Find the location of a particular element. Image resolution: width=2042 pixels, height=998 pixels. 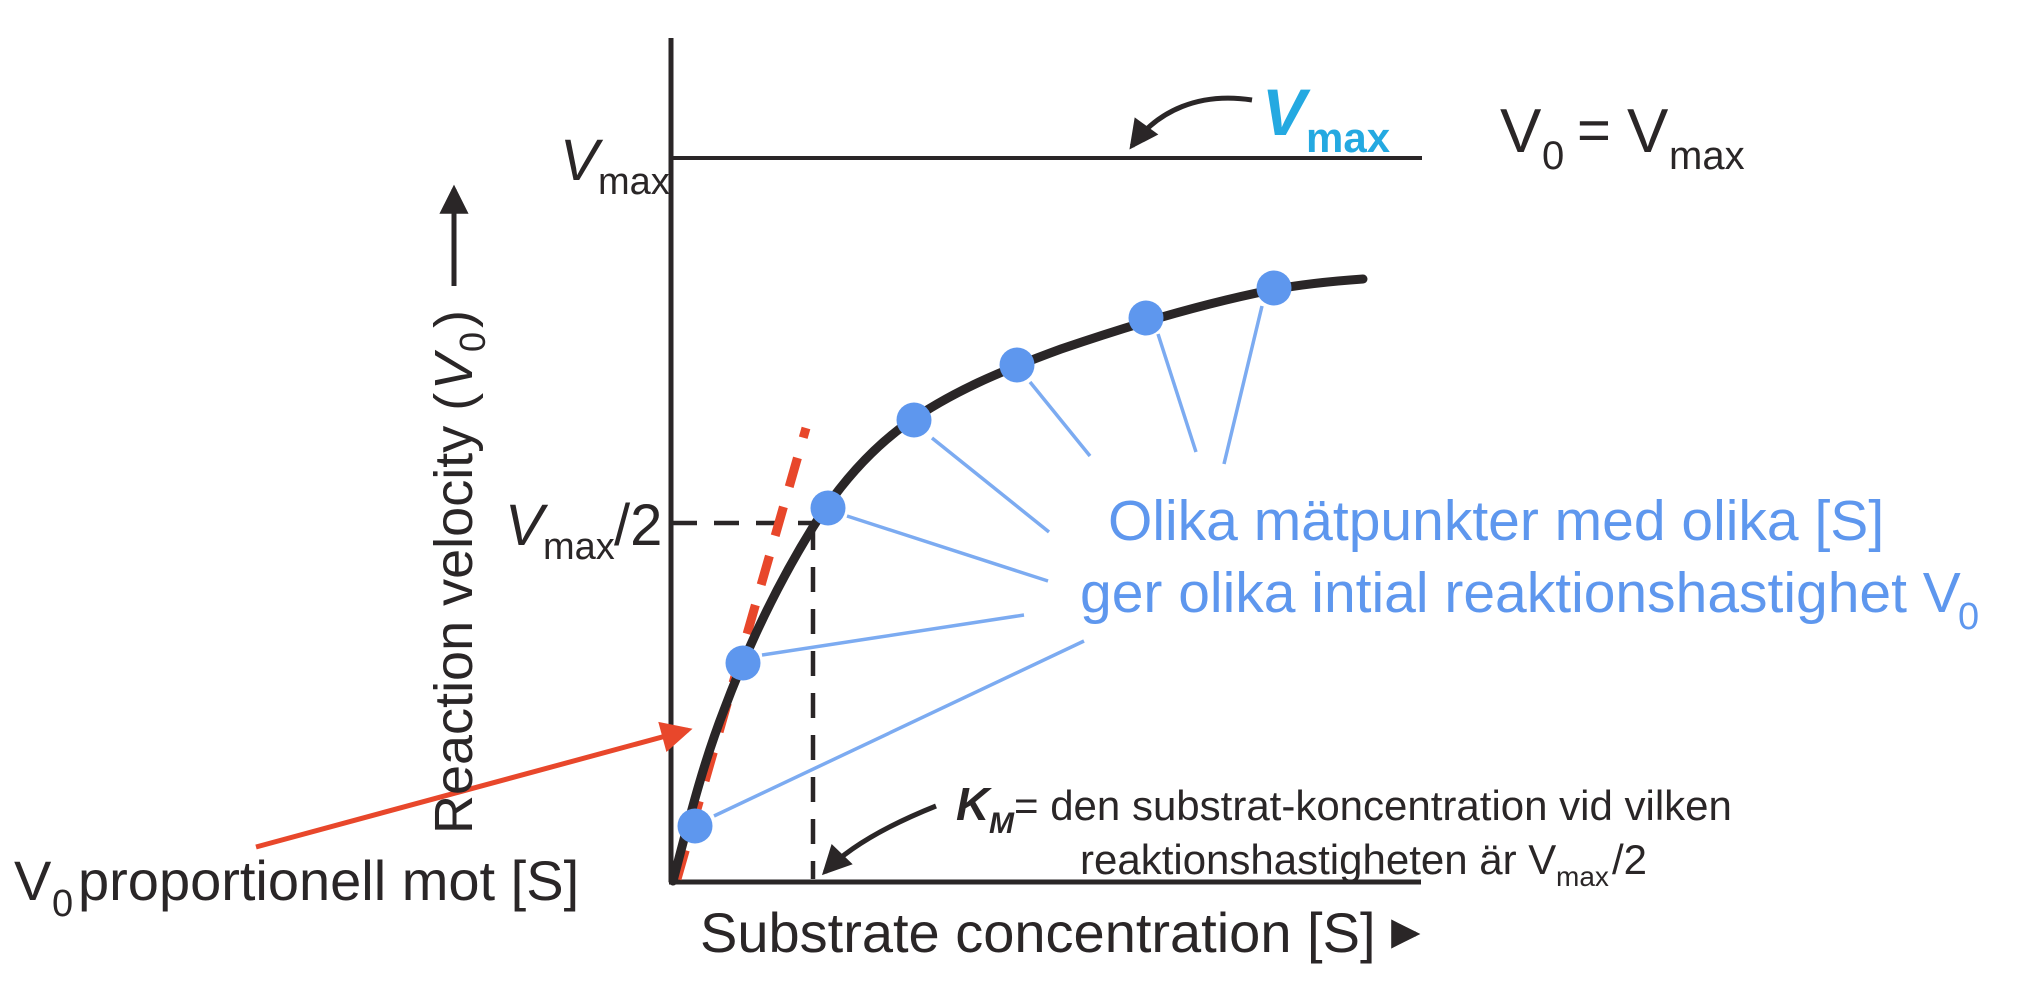

km-note-line2-suffix: /2 is located at coordinates (1629, 859).